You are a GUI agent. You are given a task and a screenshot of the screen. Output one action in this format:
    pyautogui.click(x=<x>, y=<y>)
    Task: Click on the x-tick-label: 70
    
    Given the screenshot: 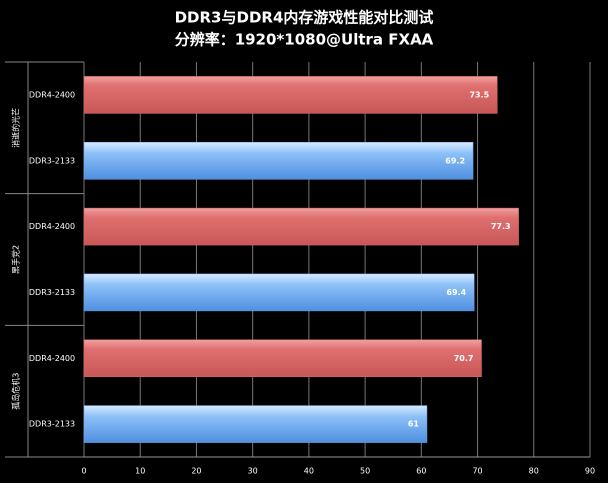 What is the action you would take?
    pyautogui.click(x=477, y=471)
    